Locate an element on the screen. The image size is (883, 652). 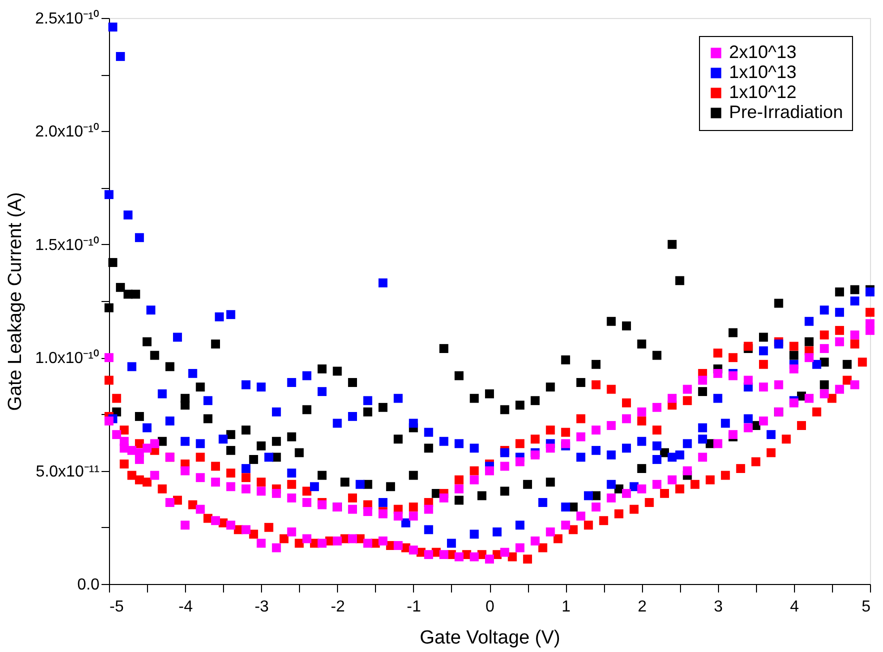
y-tick-label: 2.5x10⁻¹⁰ is located at coordinates (67, 19).